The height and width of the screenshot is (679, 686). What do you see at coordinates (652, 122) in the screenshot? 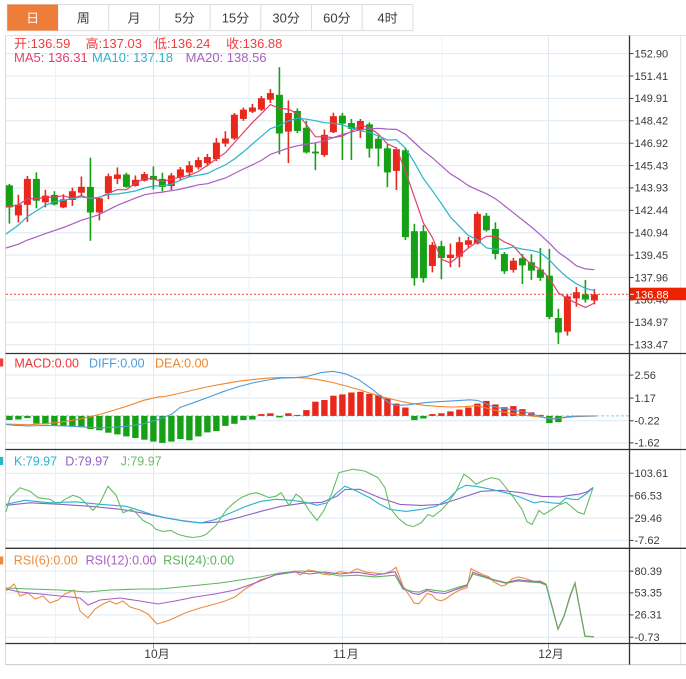
I see `svg-text: 148.42` at bounding box center [652, 122].